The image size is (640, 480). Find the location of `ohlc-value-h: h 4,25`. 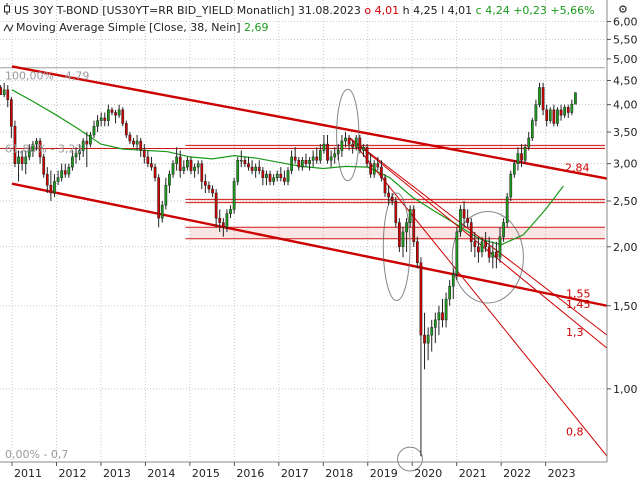

ohlc-value-h: h 4,25 is located at coordinates (418, 10).